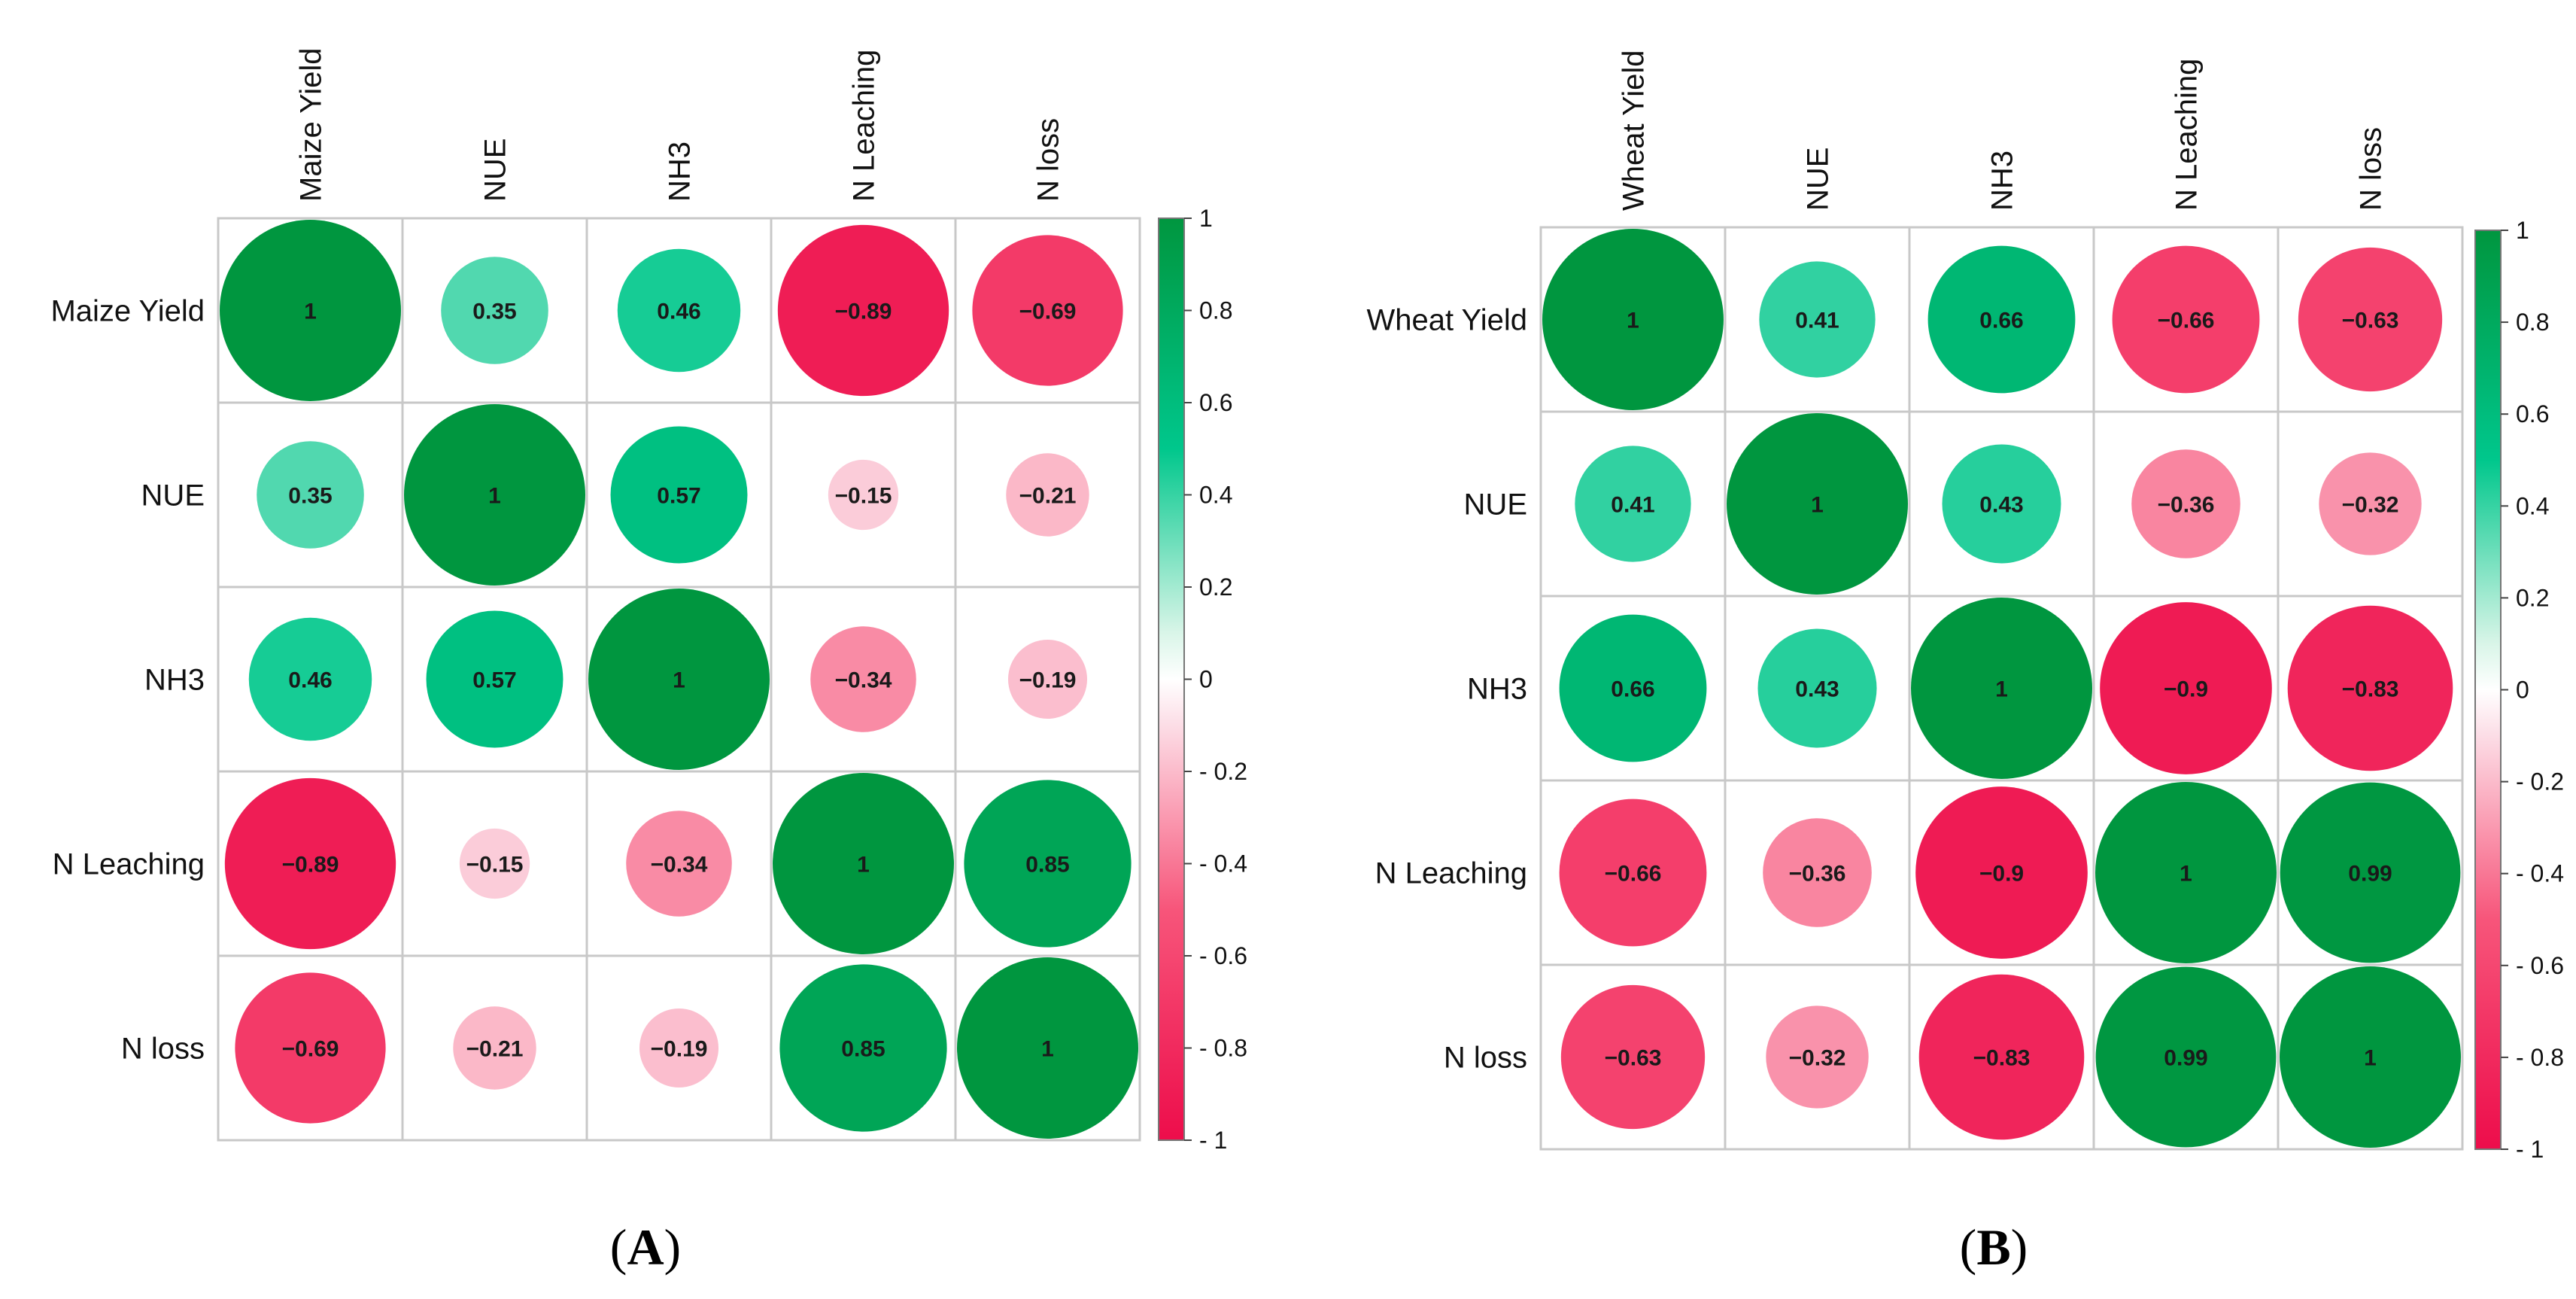 Image resolution: width=2576 pixels, height=1299 pixels. I want to click on correlation-value-label: −0.15, so click(863, 497).